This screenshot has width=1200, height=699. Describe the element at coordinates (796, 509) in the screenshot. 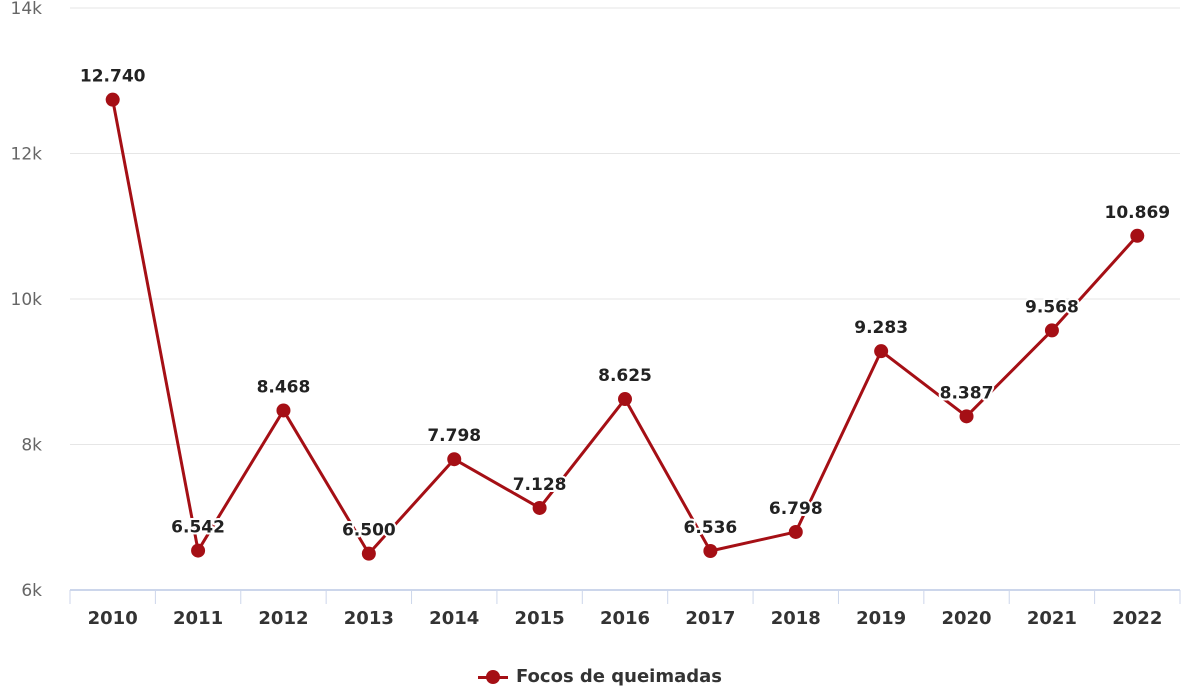

I see `data-label-2018: 6.798` at that location.